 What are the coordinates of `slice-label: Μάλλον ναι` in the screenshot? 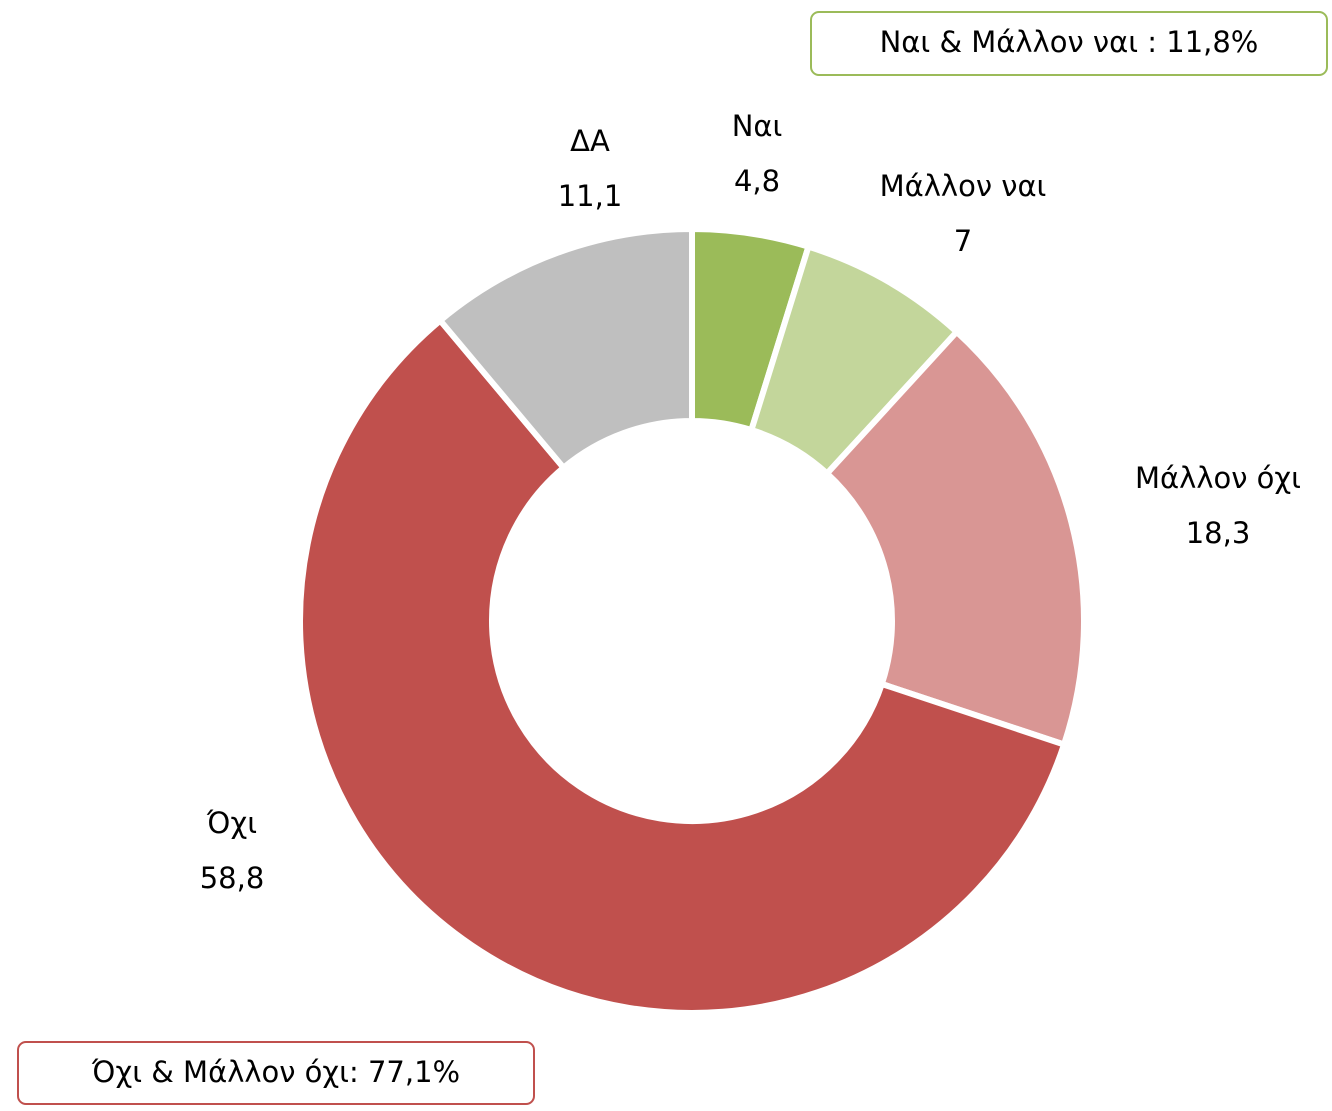 It's located at (963, 186).